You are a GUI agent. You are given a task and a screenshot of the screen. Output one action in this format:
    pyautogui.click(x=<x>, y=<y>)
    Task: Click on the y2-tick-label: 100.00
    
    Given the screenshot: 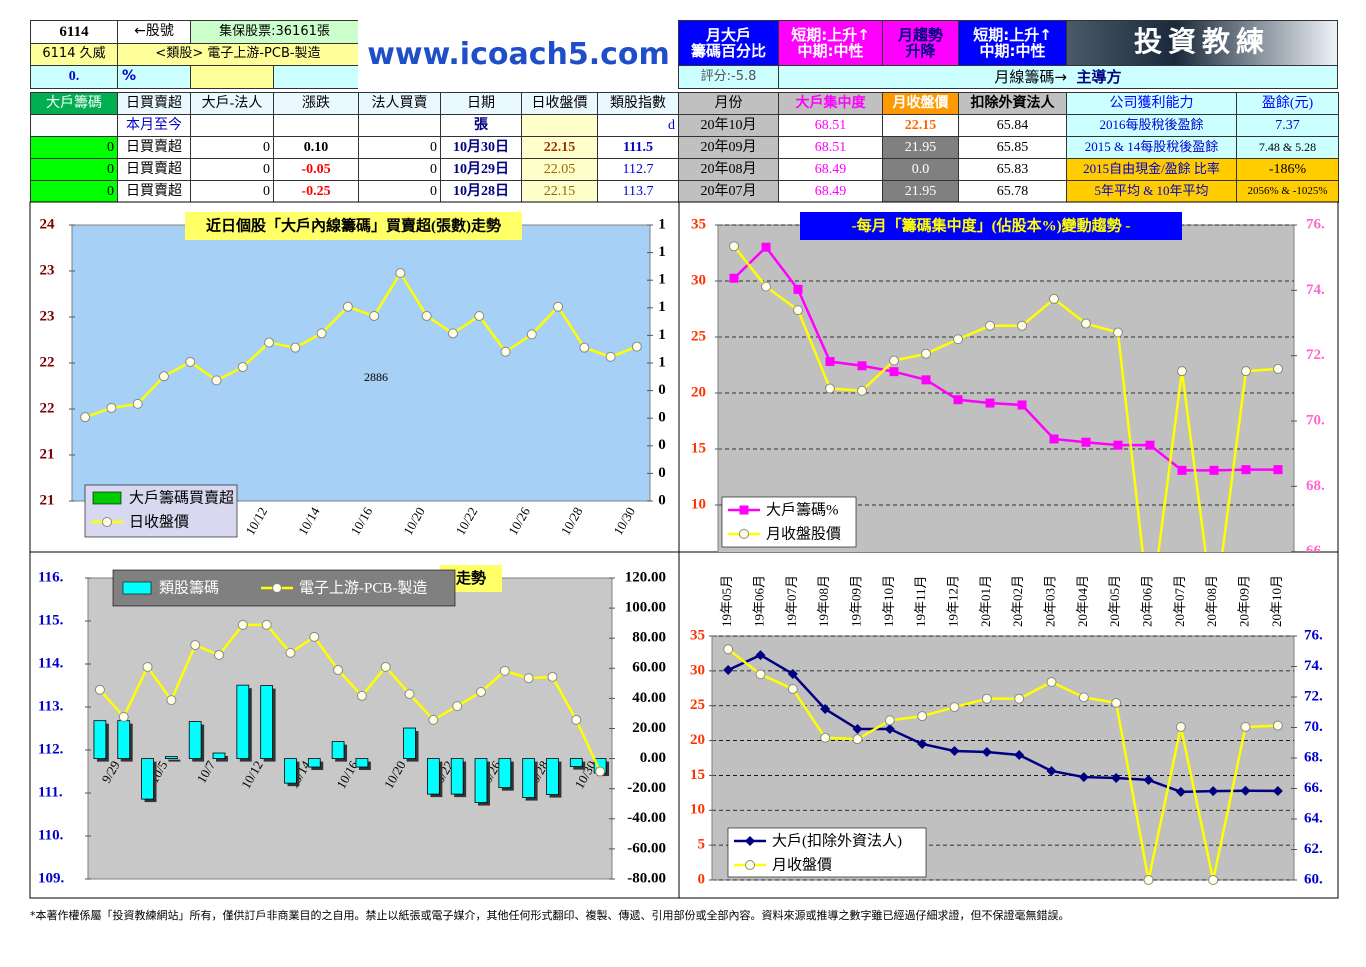 What is the action you would take?
    pyautogui.click(x=645, y=608)
    